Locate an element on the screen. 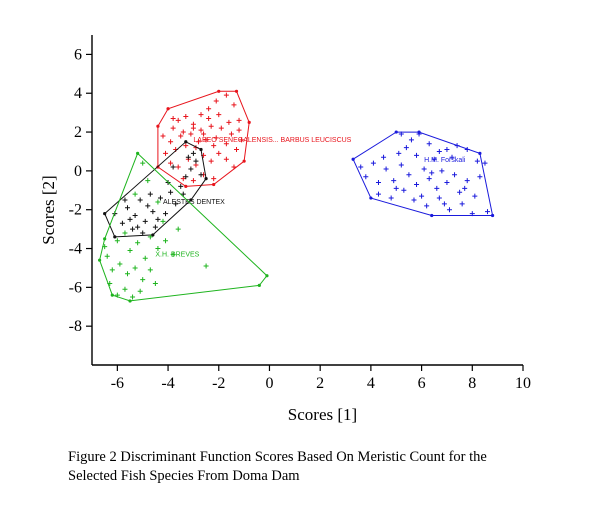 Image resolution: width=600 pixels, height=509 pixels. x-tick-label: -6 is located at coordinates (117, 383).